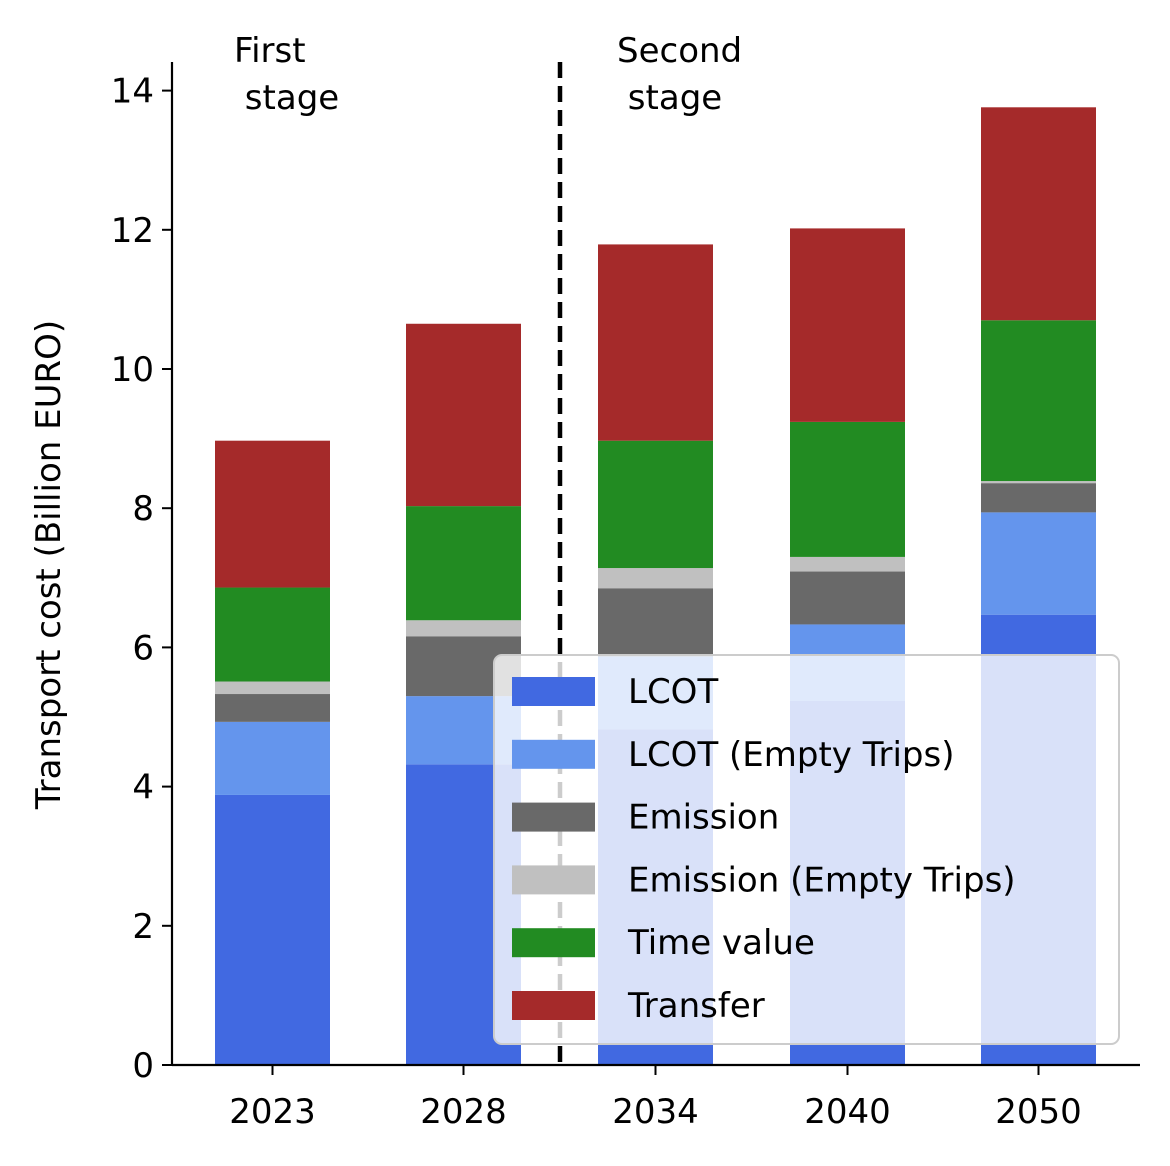 The height and width of the screenshot is (1166, 1170). What do you see at coordinates (822, 880) in the screenshot?
I see `legend-label-3: Emission (Empty Trips)` at bounding box center [822, 880].